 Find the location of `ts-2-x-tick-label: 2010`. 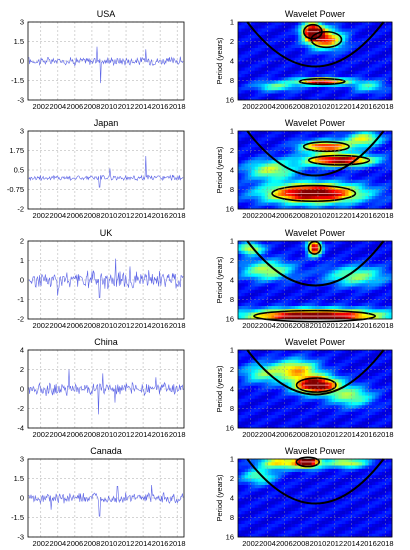

ts-2-x-tick-label: 2010 is located at coordinates (109, 325).